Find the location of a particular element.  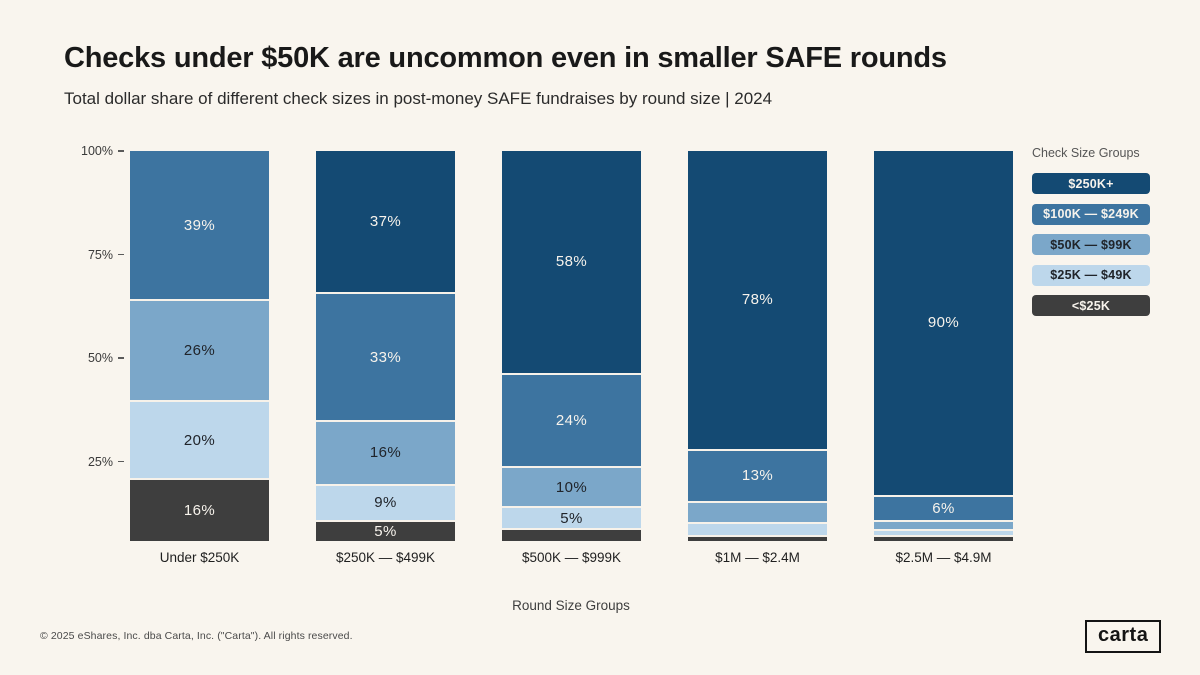

bar-segment: 33% is located at coordinates (385, 356).